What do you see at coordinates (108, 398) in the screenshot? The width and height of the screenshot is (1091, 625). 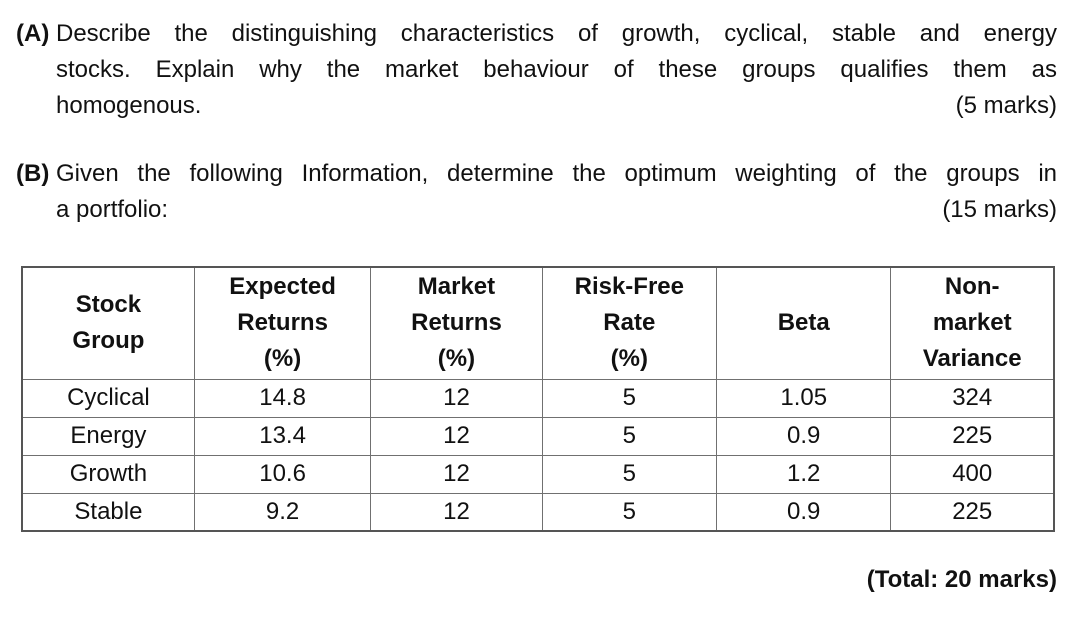 I see `cell-group: Cyclical` at bounding box center [108, 398].